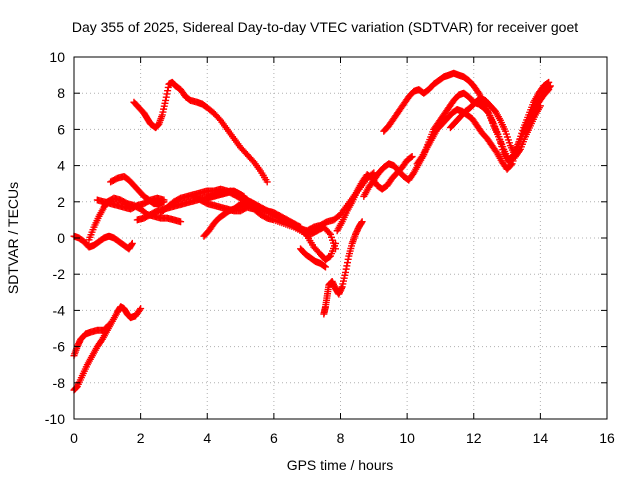  I want to click on x-tick-label: 8, so click(341, 438).